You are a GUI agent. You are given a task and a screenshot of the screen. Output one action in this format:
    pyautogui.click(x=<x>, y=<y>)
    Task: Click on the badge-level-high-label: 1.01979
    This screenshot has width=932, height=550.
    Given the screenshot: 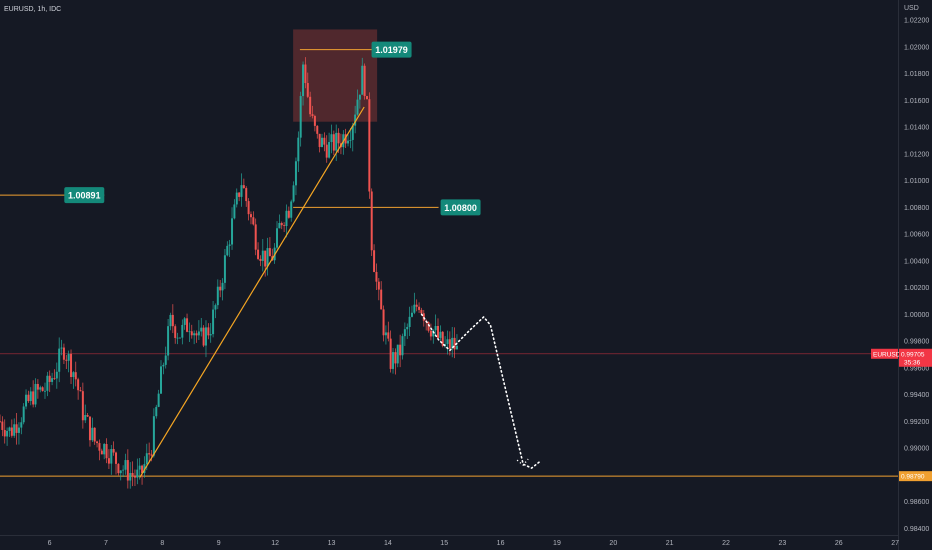 What is the action you would take?
    pyautogui.click(x=391, y=50)
    